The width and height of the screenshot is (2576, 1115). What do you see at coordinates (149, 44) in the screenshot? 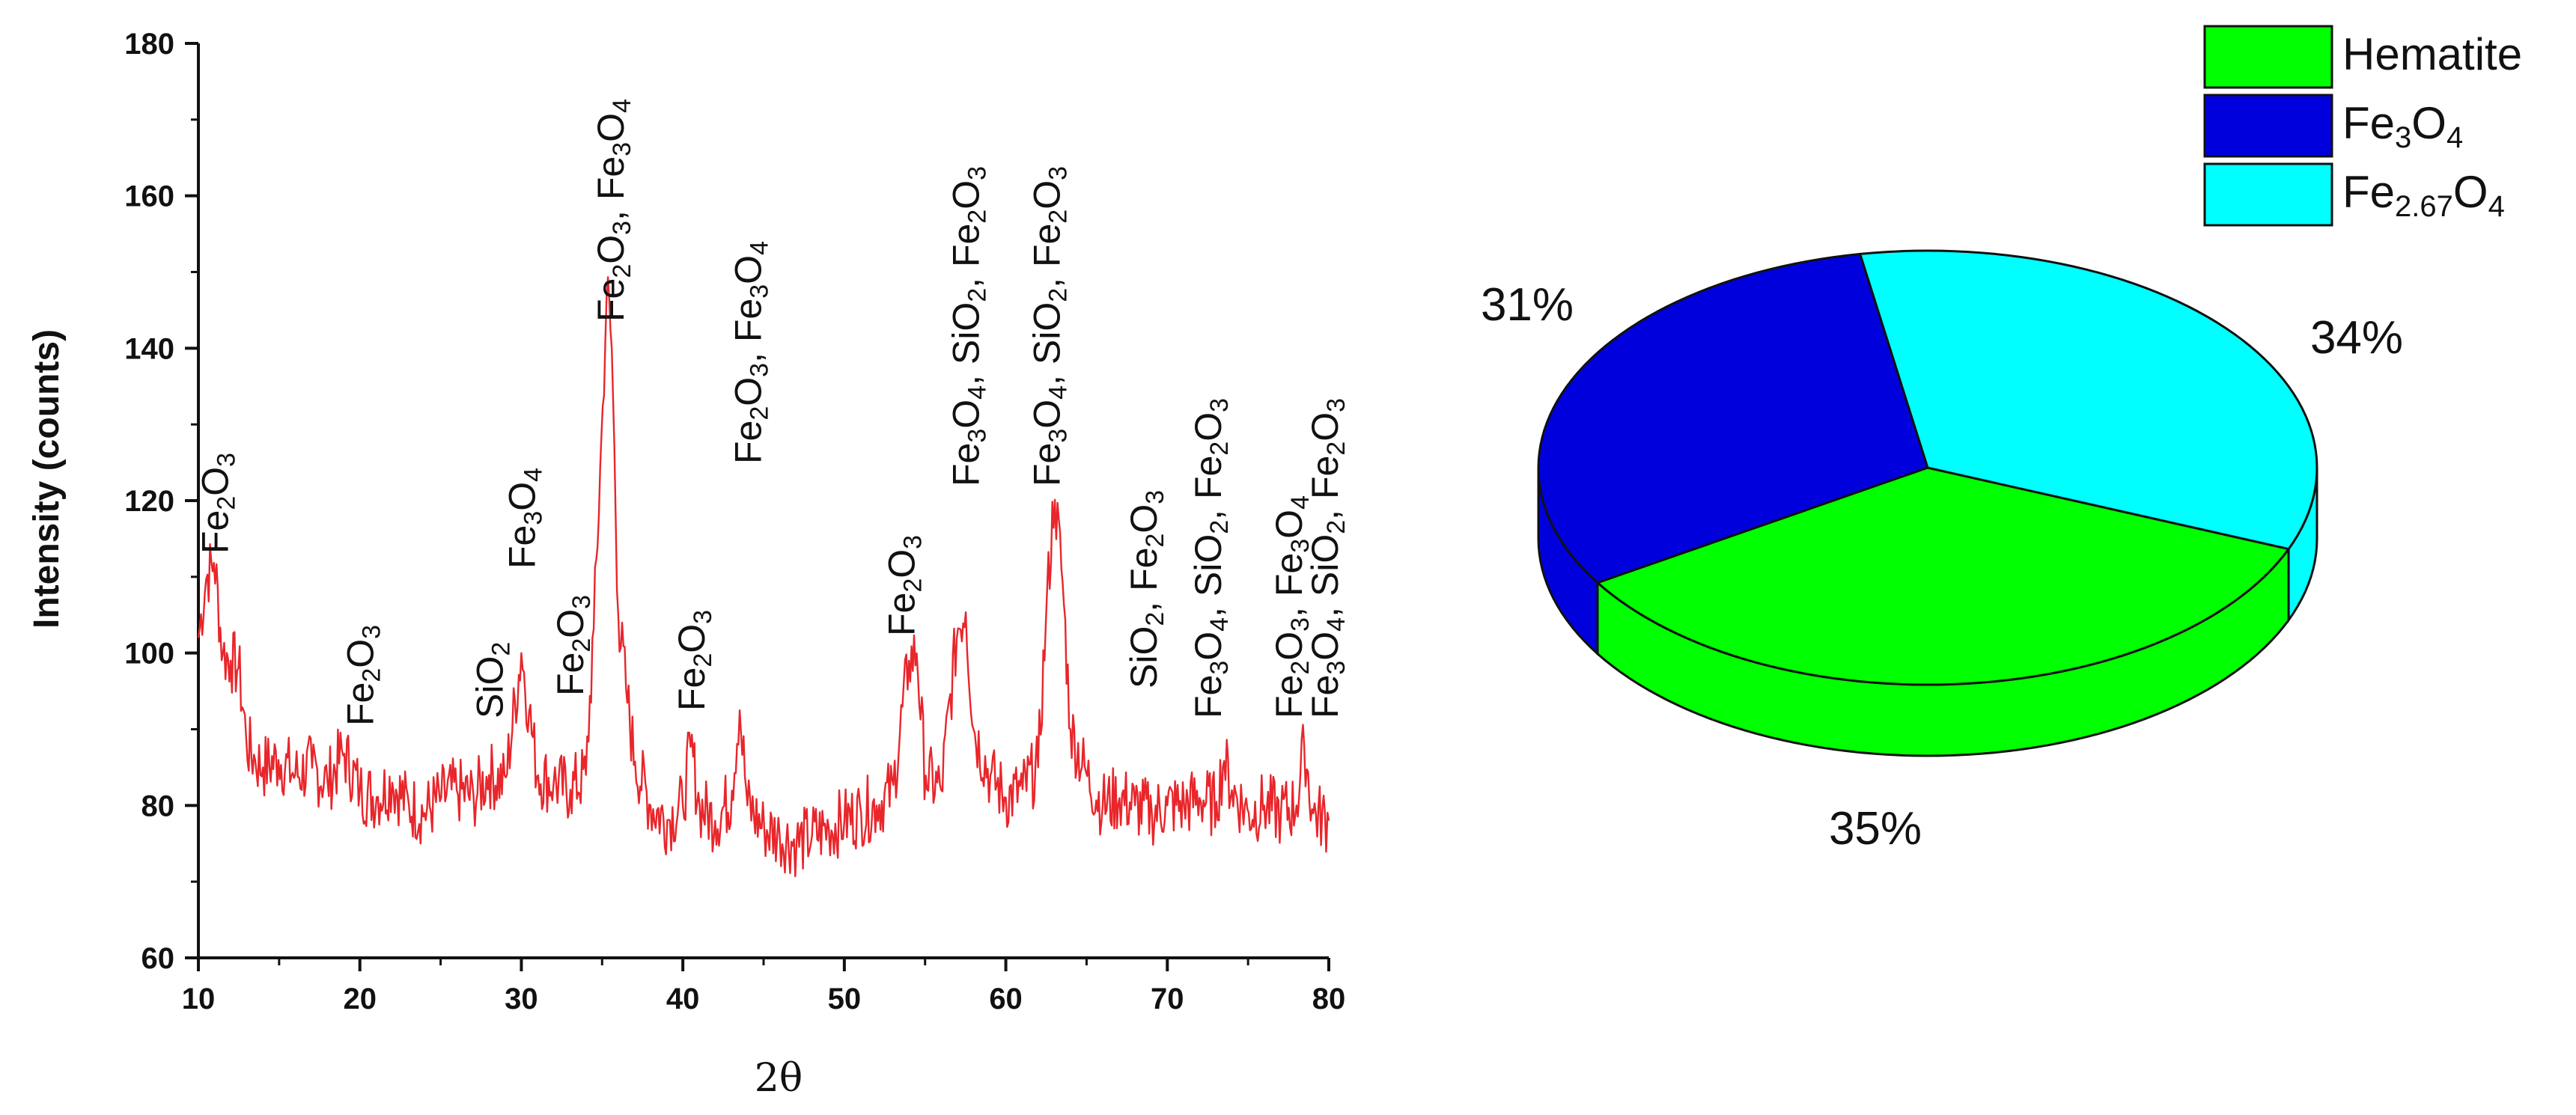
I see `y-tick-label: 180` at bounding box center [149, 44].